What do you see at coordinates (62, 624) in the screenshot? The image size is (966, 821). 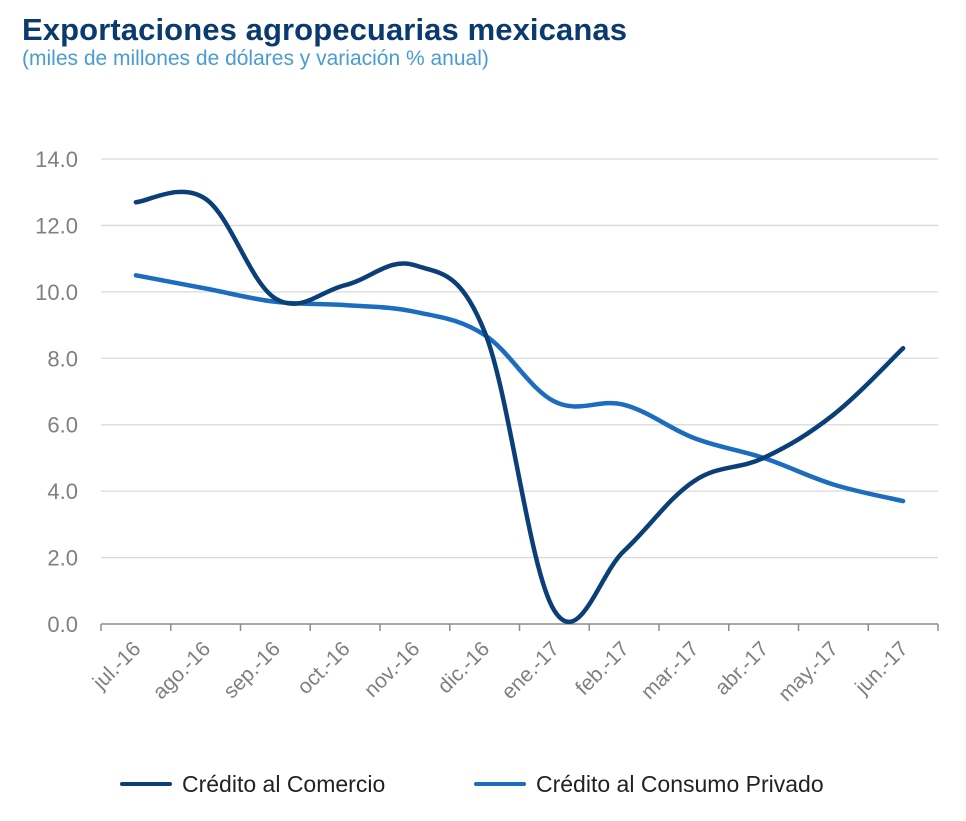 I see `y-tick-label: 0.0` at bounding box center [62, 624].